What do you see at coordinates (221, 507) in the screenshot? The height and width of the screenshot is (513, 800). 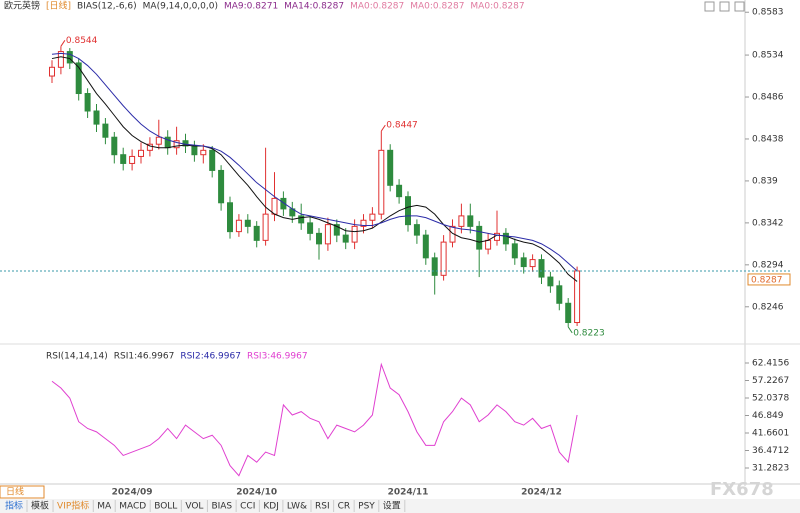 I see `toolbar-tab: BIAS` at bounding box center [221, 507].